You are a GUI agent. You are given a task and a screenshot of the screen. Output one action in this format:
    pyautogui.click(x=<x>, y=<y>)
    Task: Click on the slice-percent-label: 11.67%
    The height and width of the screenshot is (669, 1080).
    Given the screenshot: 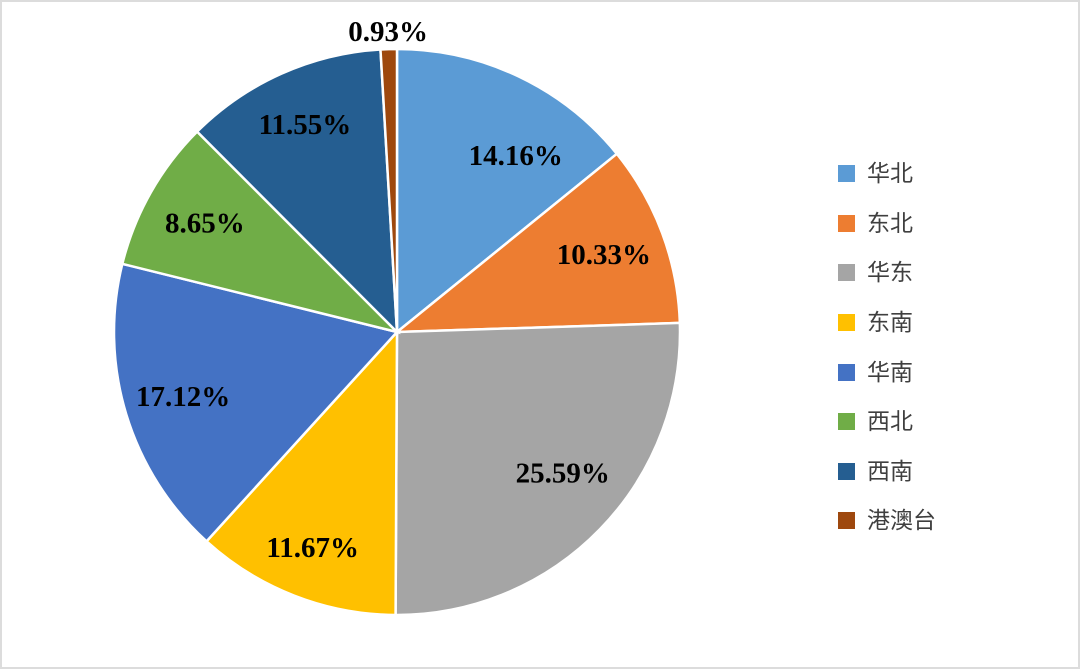 What is the action you would take?
    pyautogui.click(x=312, y=548)
    